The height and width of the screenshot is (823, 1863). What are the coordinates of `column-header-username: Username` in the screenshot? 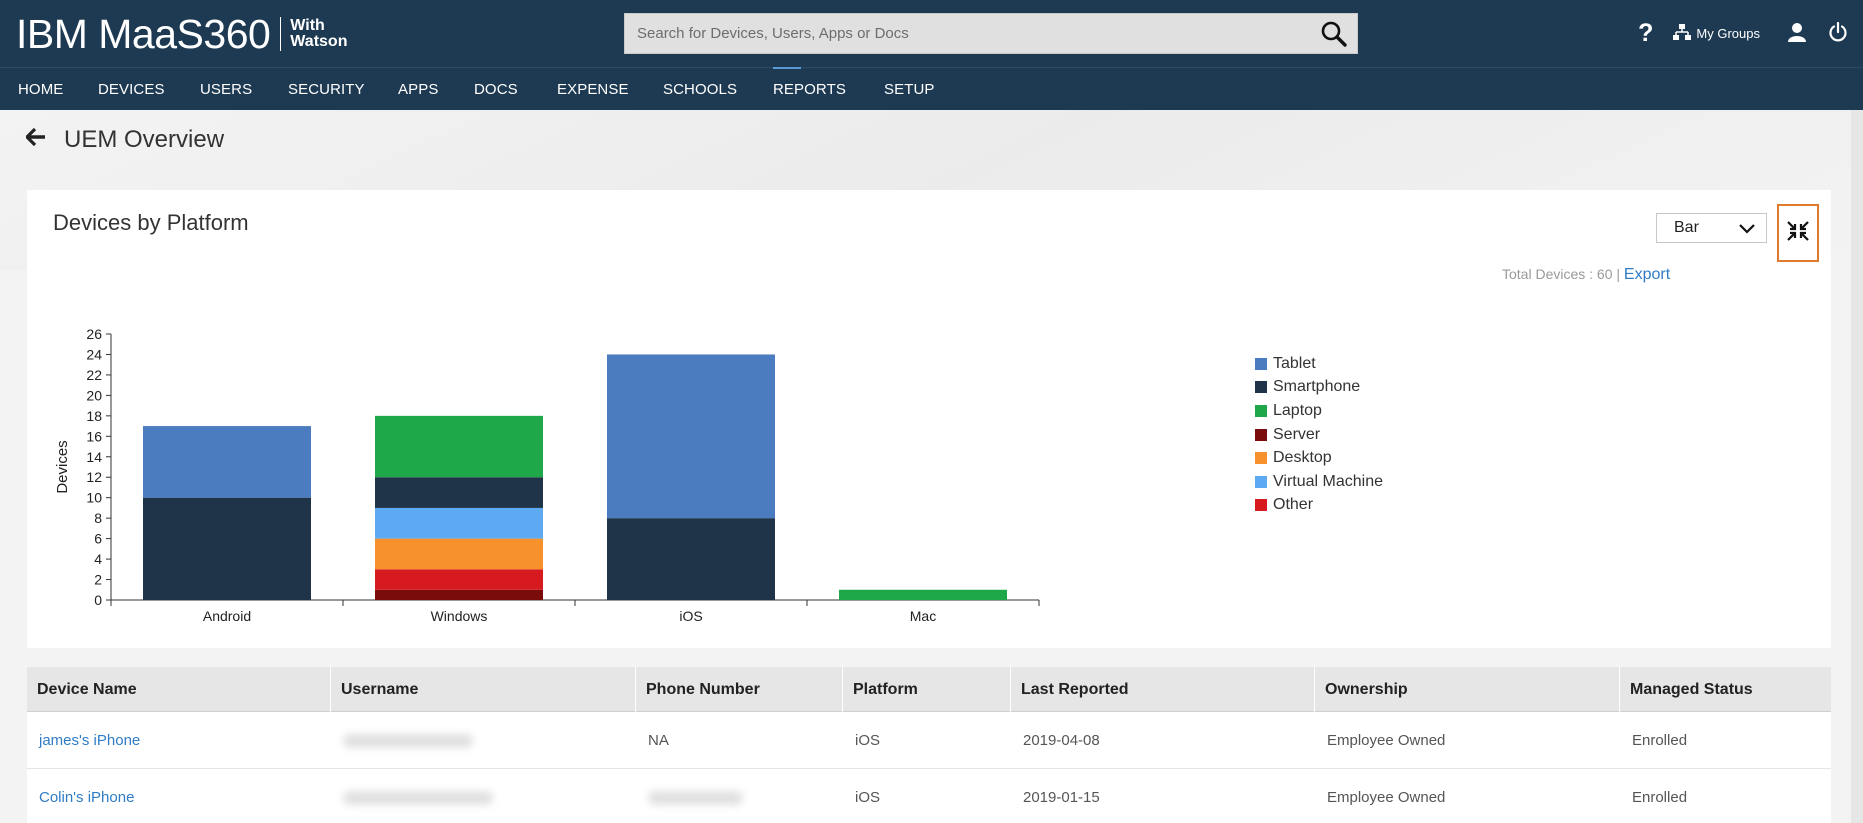 It's located at (483, 689).